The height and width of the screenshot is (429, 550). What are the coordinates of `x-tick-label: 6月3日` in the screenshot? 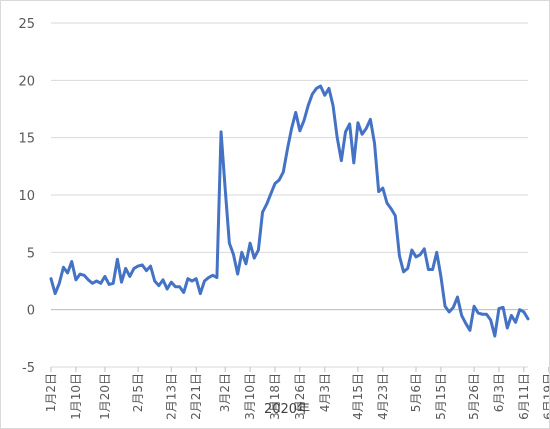 It's located at (499, 392).